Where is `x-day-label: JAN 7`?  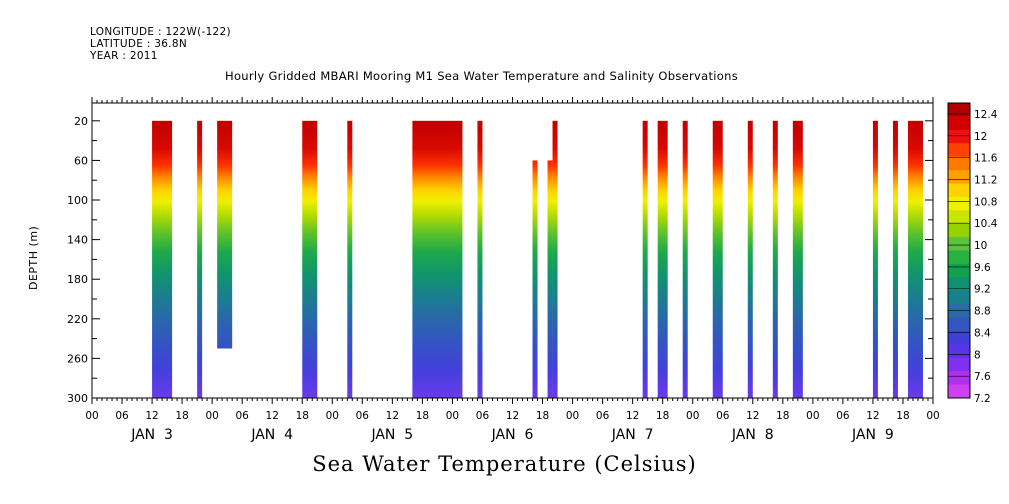
x-day-label: JAN 7 is located at coordinates (632, 435).